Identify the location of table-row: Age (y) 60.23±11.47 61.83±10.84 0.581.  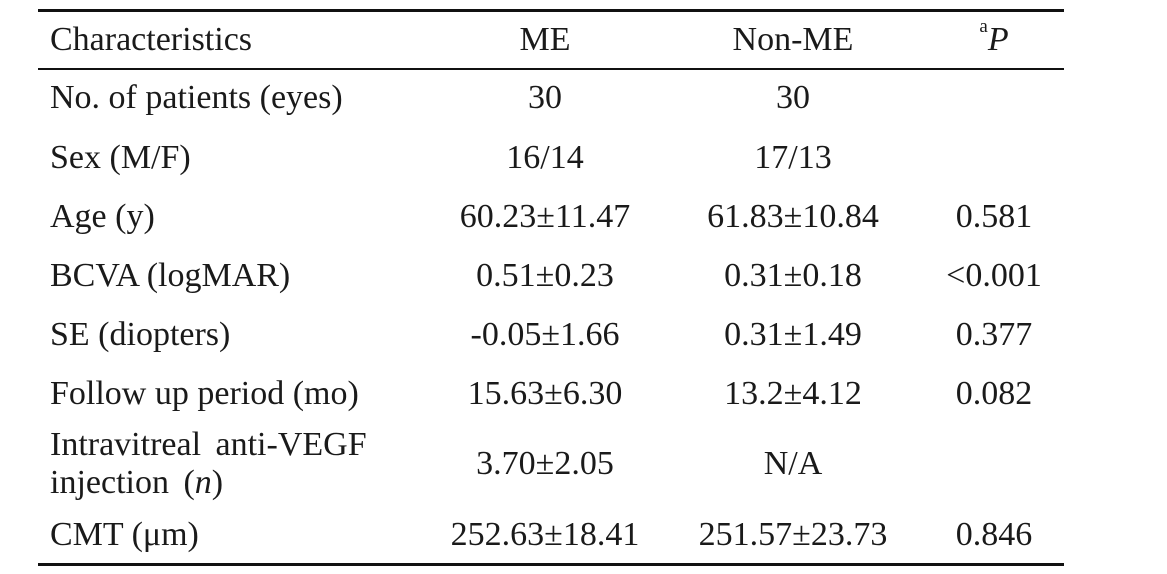
(551, 216).